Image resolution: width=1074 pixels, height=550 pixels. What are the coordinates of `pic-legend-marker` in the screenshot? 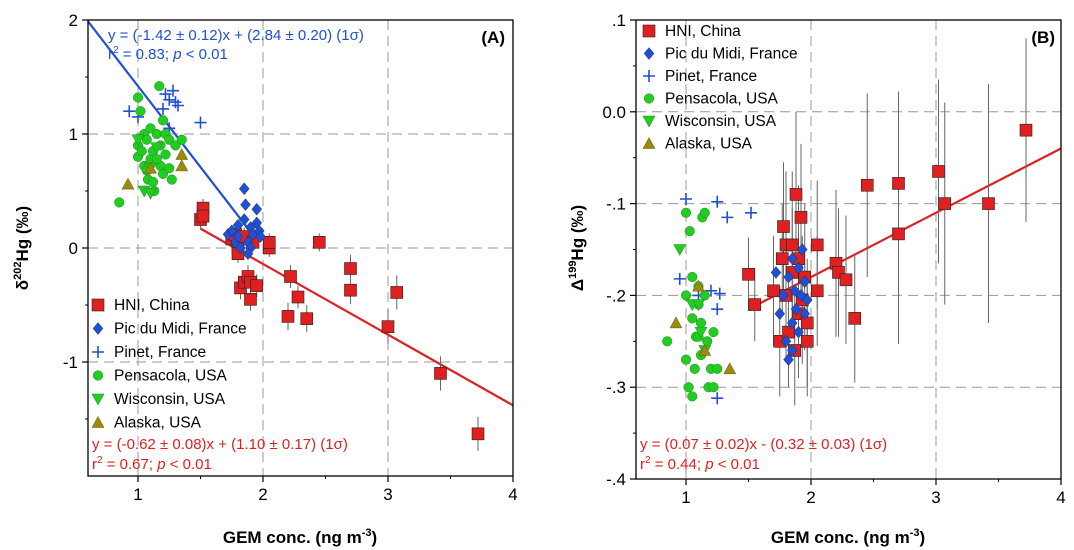 It's located at (98, 328).